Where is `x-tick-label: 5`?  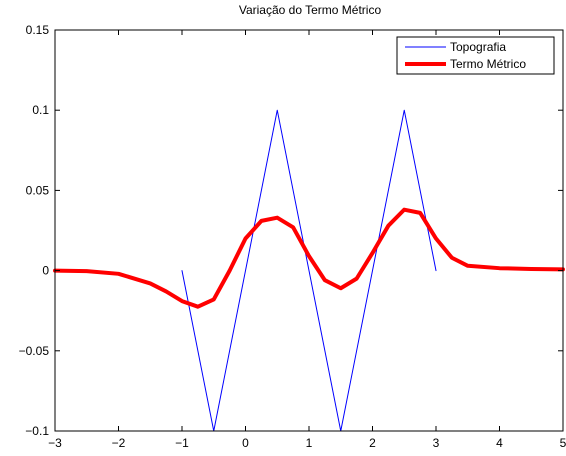 x-tick-label: 5 is located at coordinates (563, 443).